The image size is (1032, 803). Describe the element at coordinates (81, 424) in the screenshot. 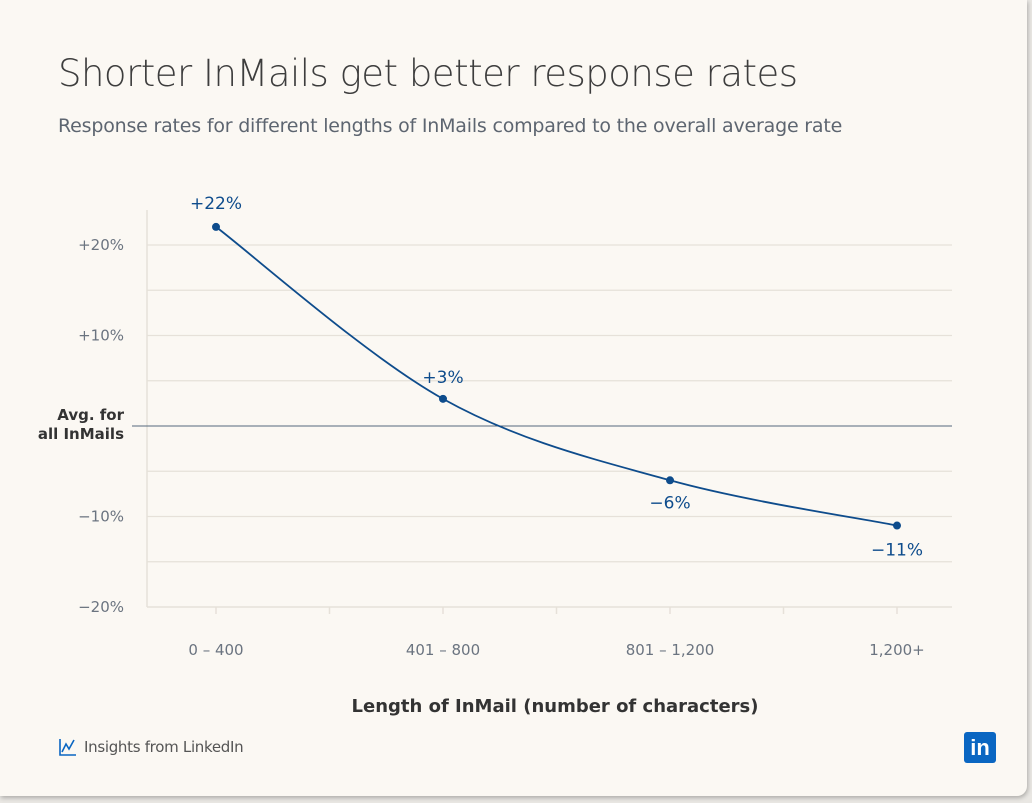

I see `y-tick-label-average: Avg. for all InMails` at that location.